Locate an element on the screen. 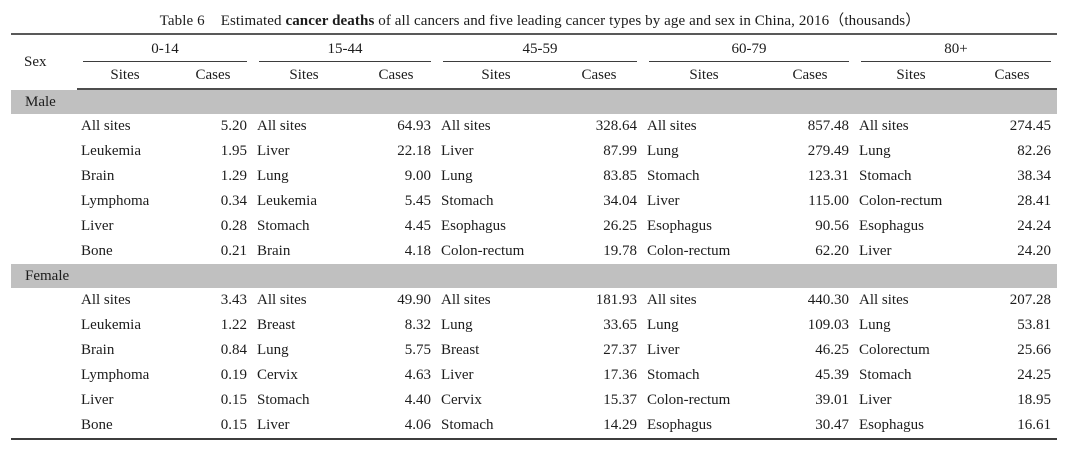 This screenshot has height=451, width=1080. caption-bold-phrase: cancer deaths is located at coordinates (330, 21).